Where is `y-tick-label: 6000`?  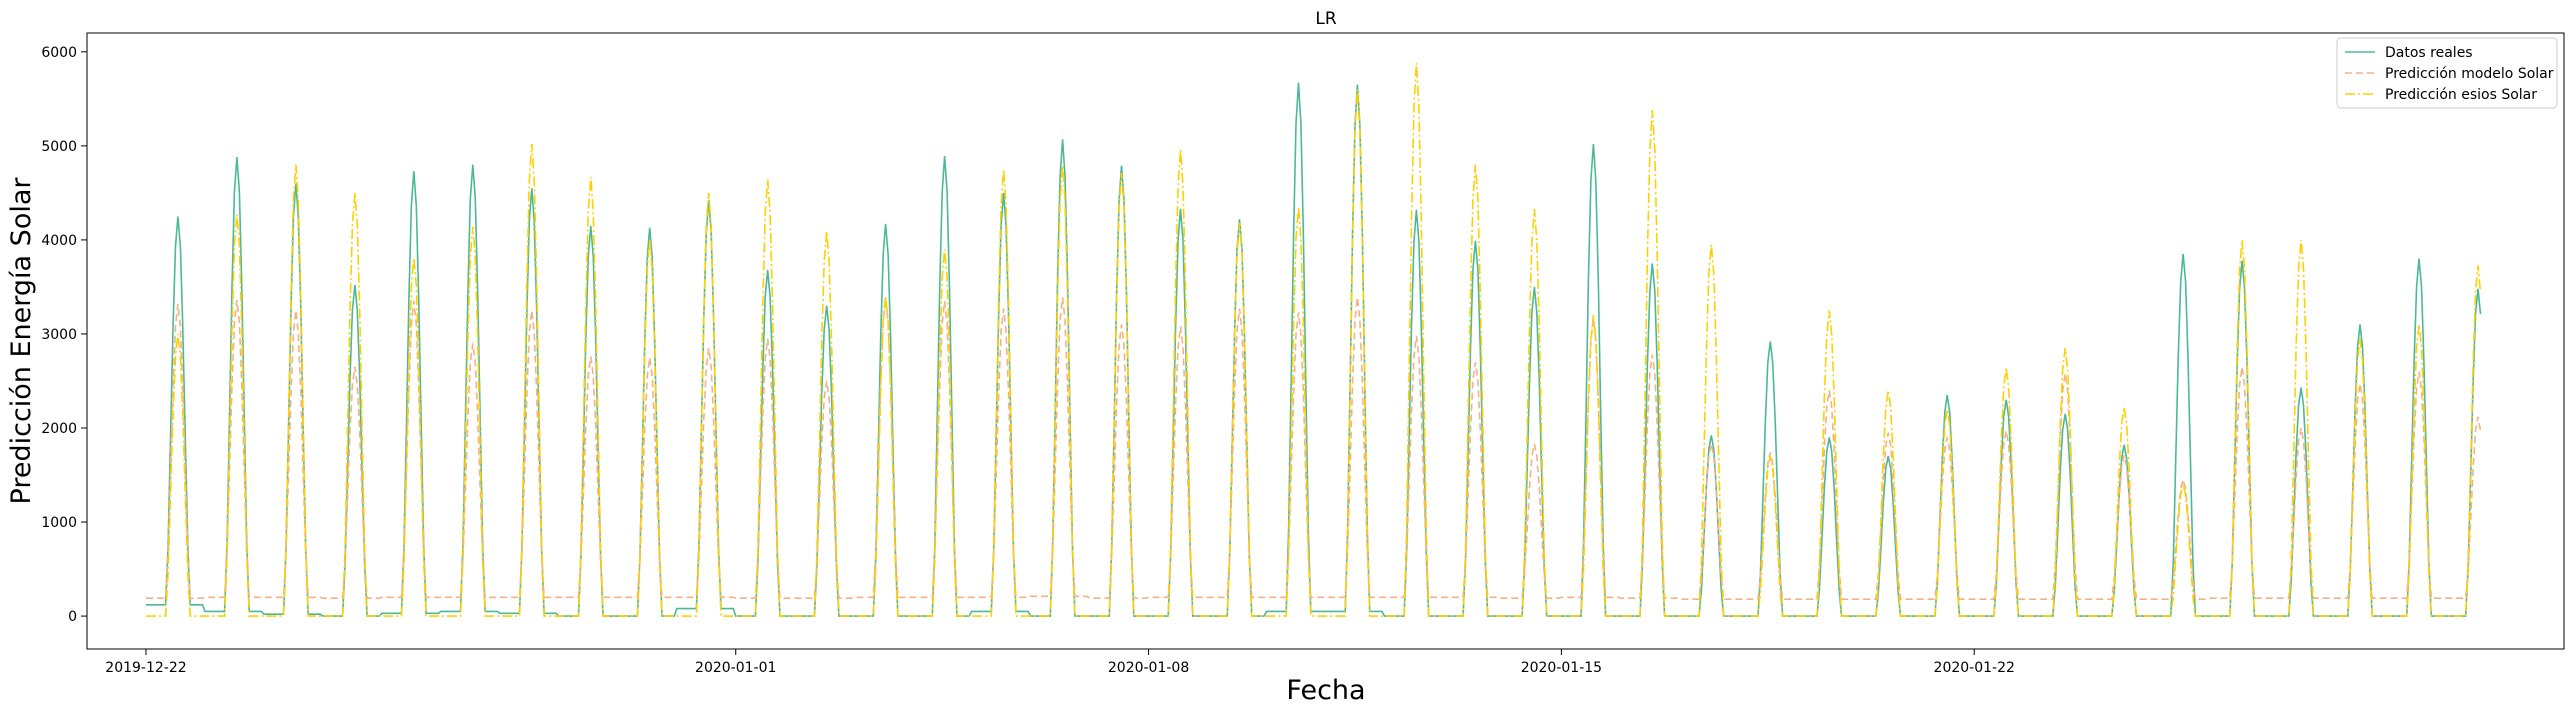
y-tick-label: 6000 is located at coordinates (59, 53).